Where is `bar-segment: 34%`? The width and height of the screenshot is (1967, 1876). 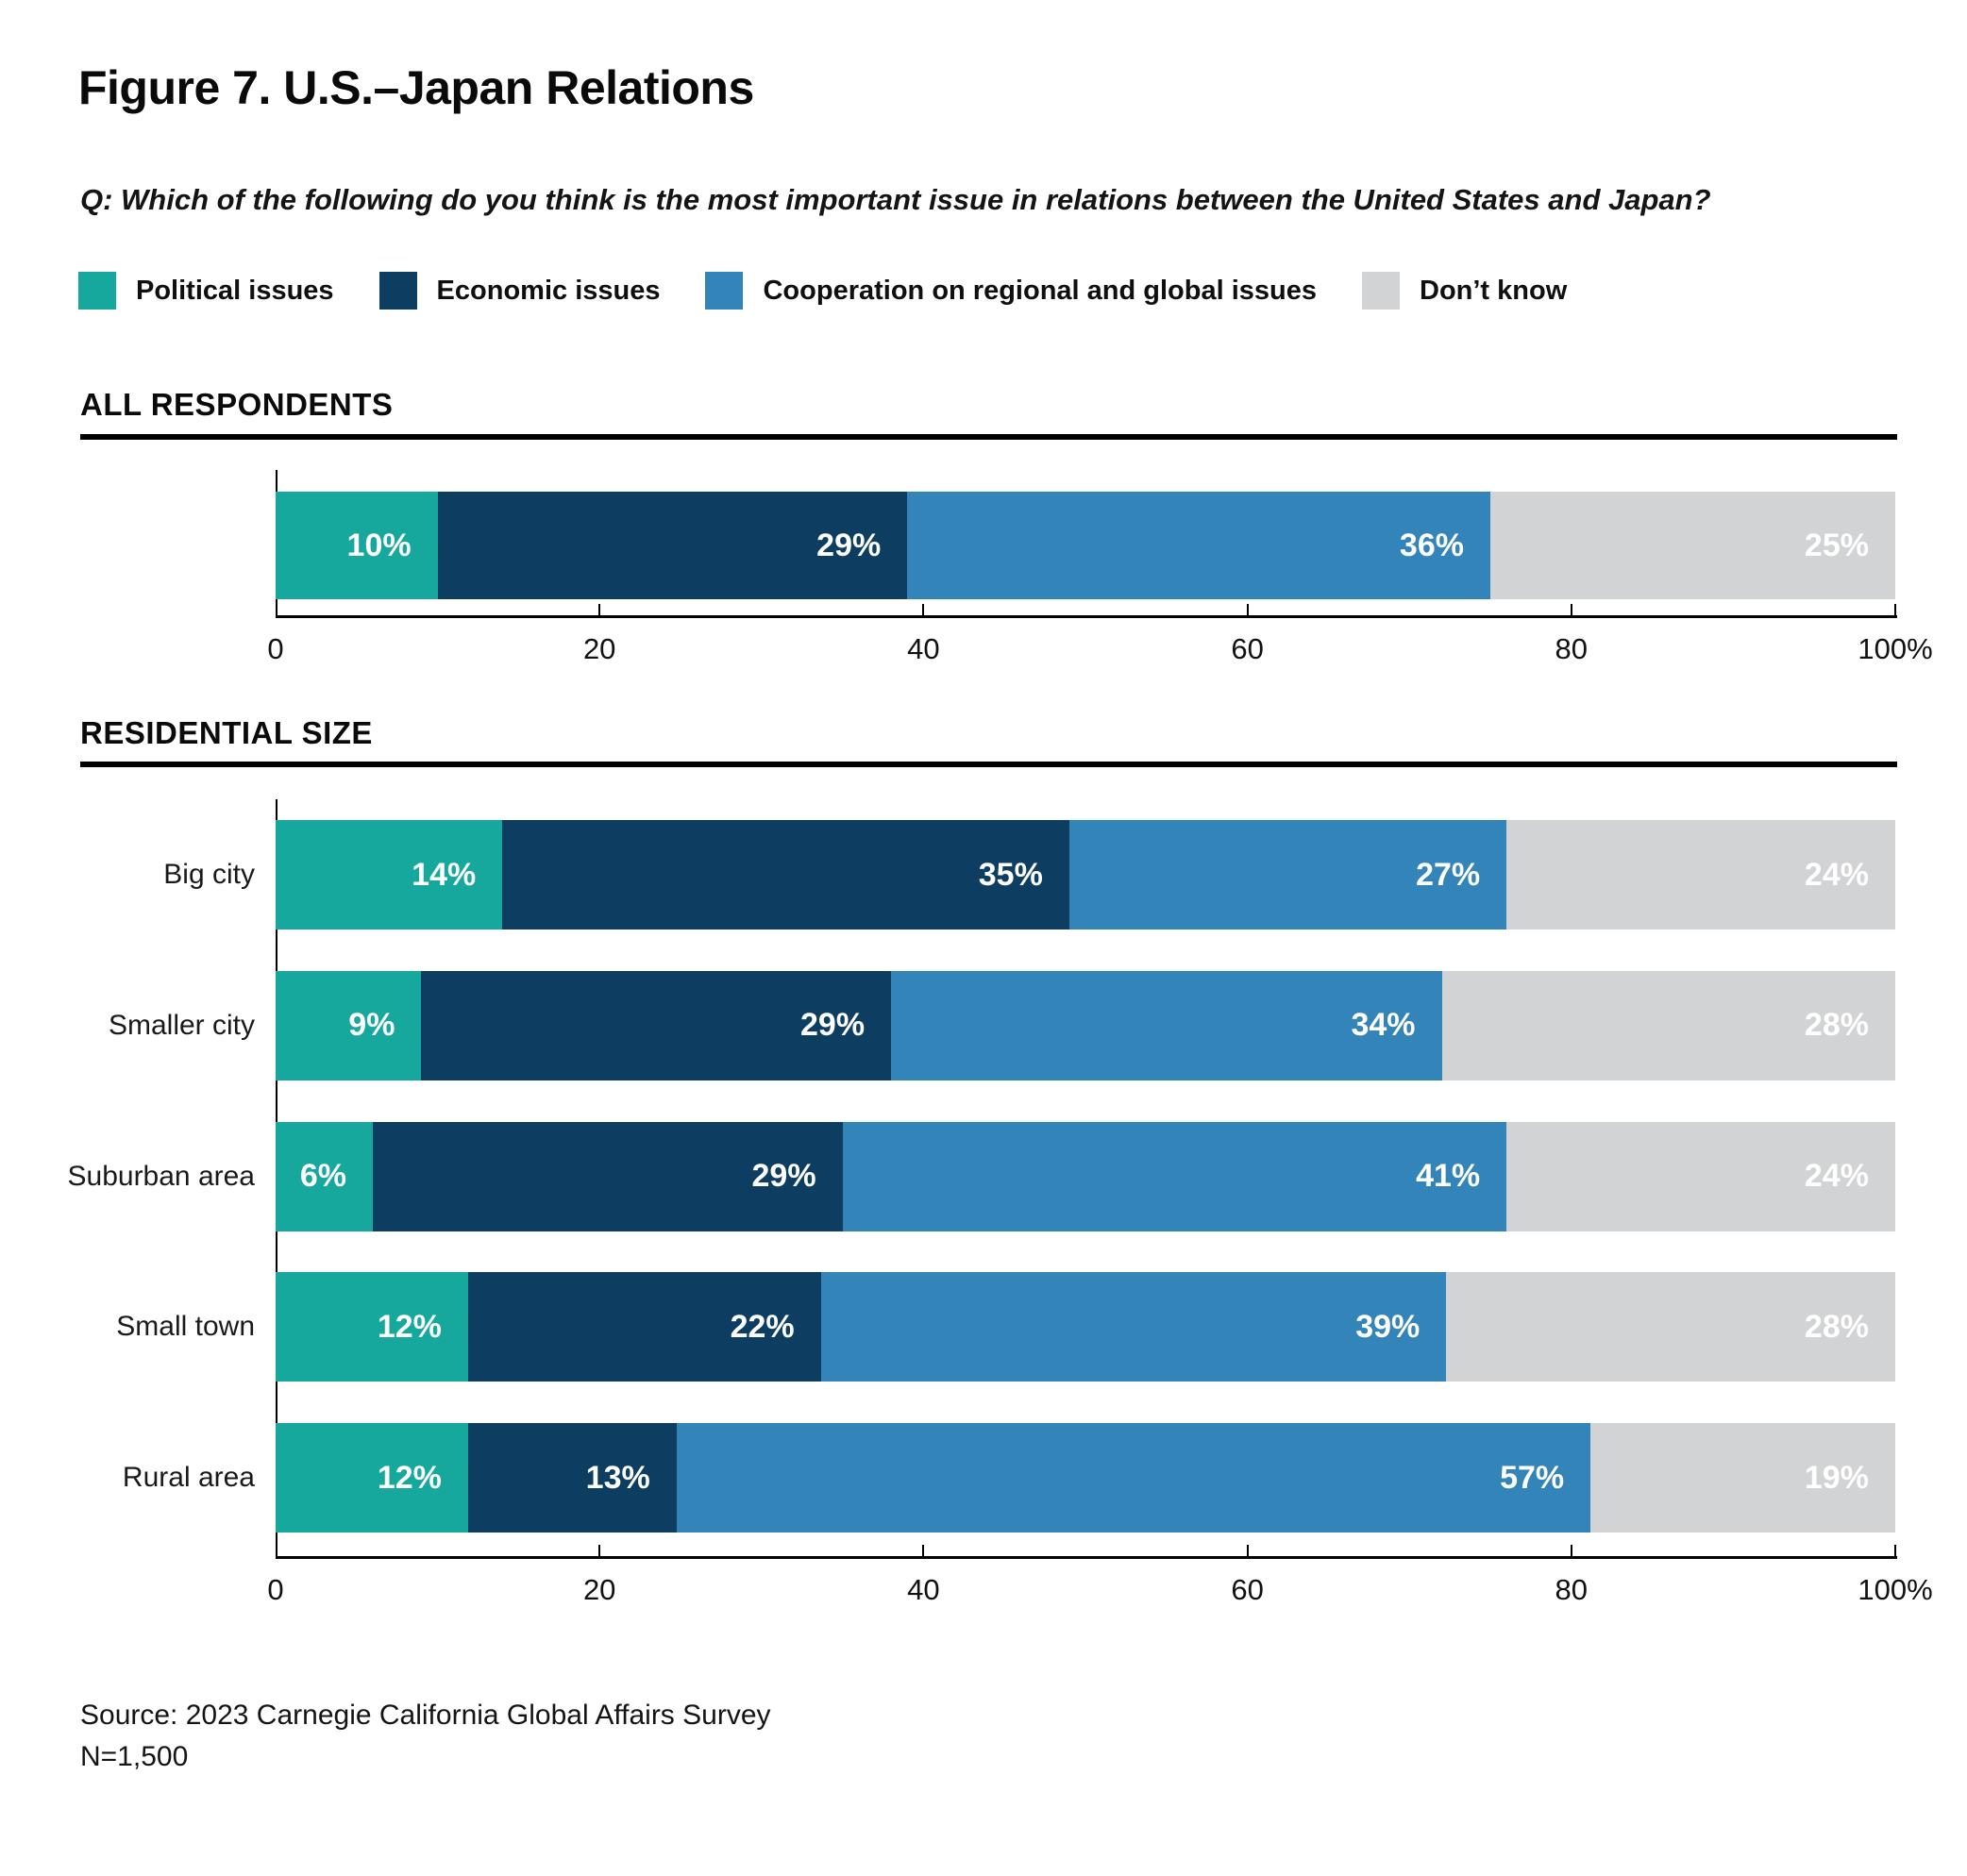
bar-segment: 34% is located at coordinates (1166, 1025).